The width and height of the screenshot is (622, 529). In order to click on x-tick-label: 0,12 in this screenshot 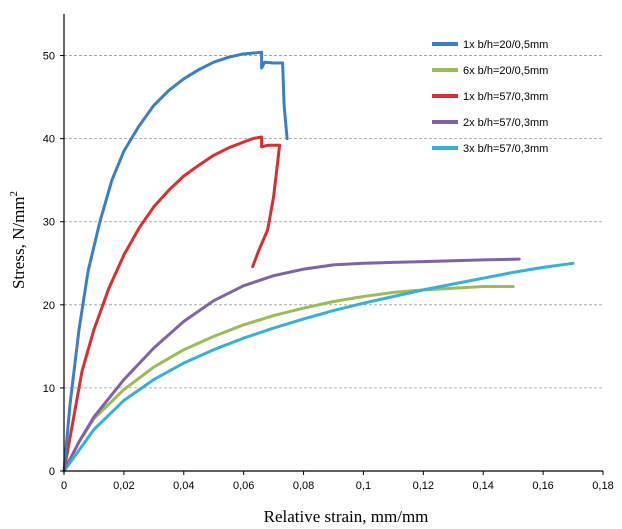, I will do `click(423, 486)`.